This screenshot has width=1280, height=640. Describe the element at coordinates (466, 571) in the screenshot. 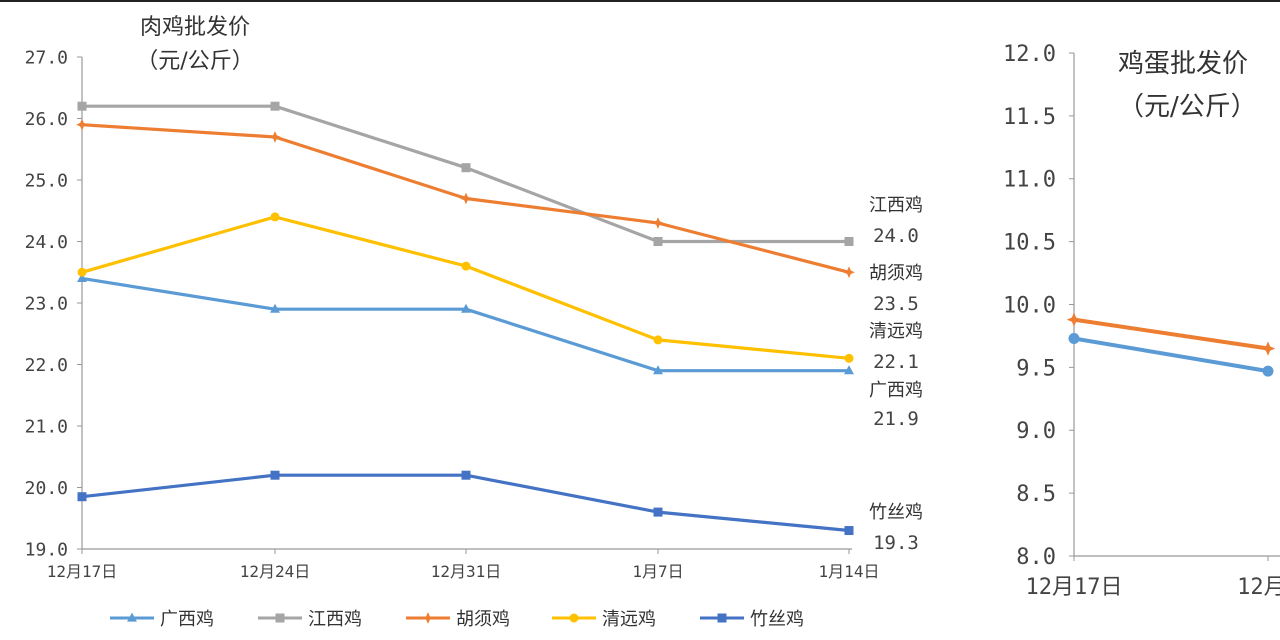

I see `x-tick-label: 12月31日` at that location.